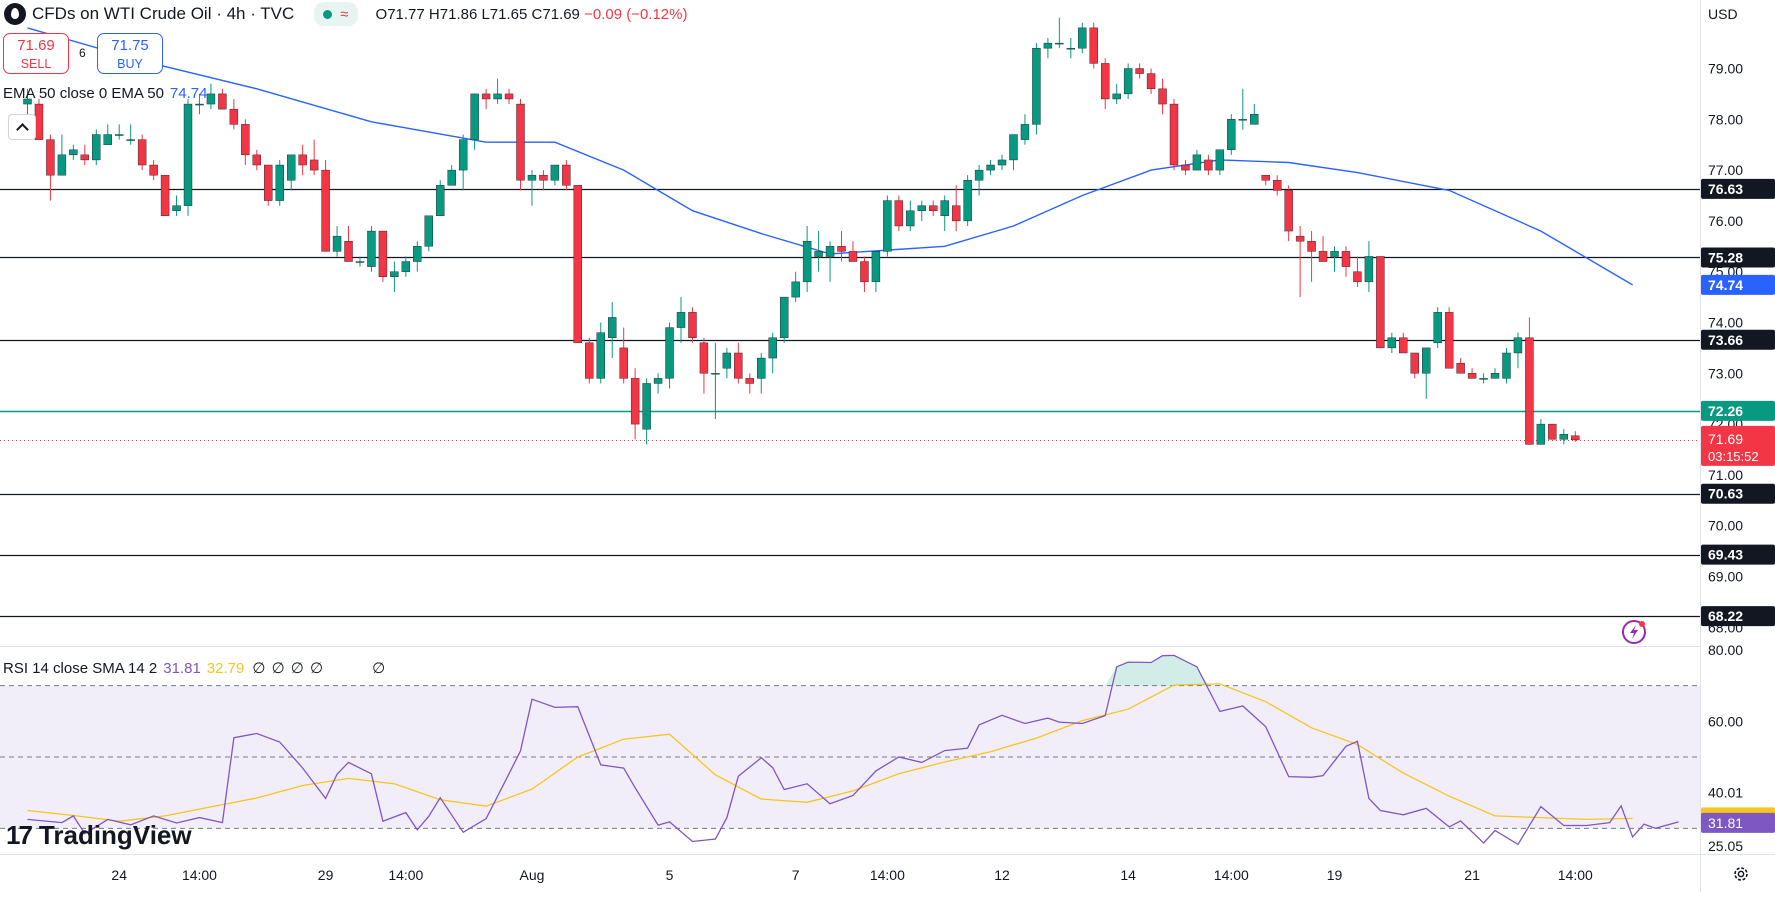 Image resolution: width=1775 pixels, height=897 pixels. I want to click on level-label: 76.63, so click(1725, 189).